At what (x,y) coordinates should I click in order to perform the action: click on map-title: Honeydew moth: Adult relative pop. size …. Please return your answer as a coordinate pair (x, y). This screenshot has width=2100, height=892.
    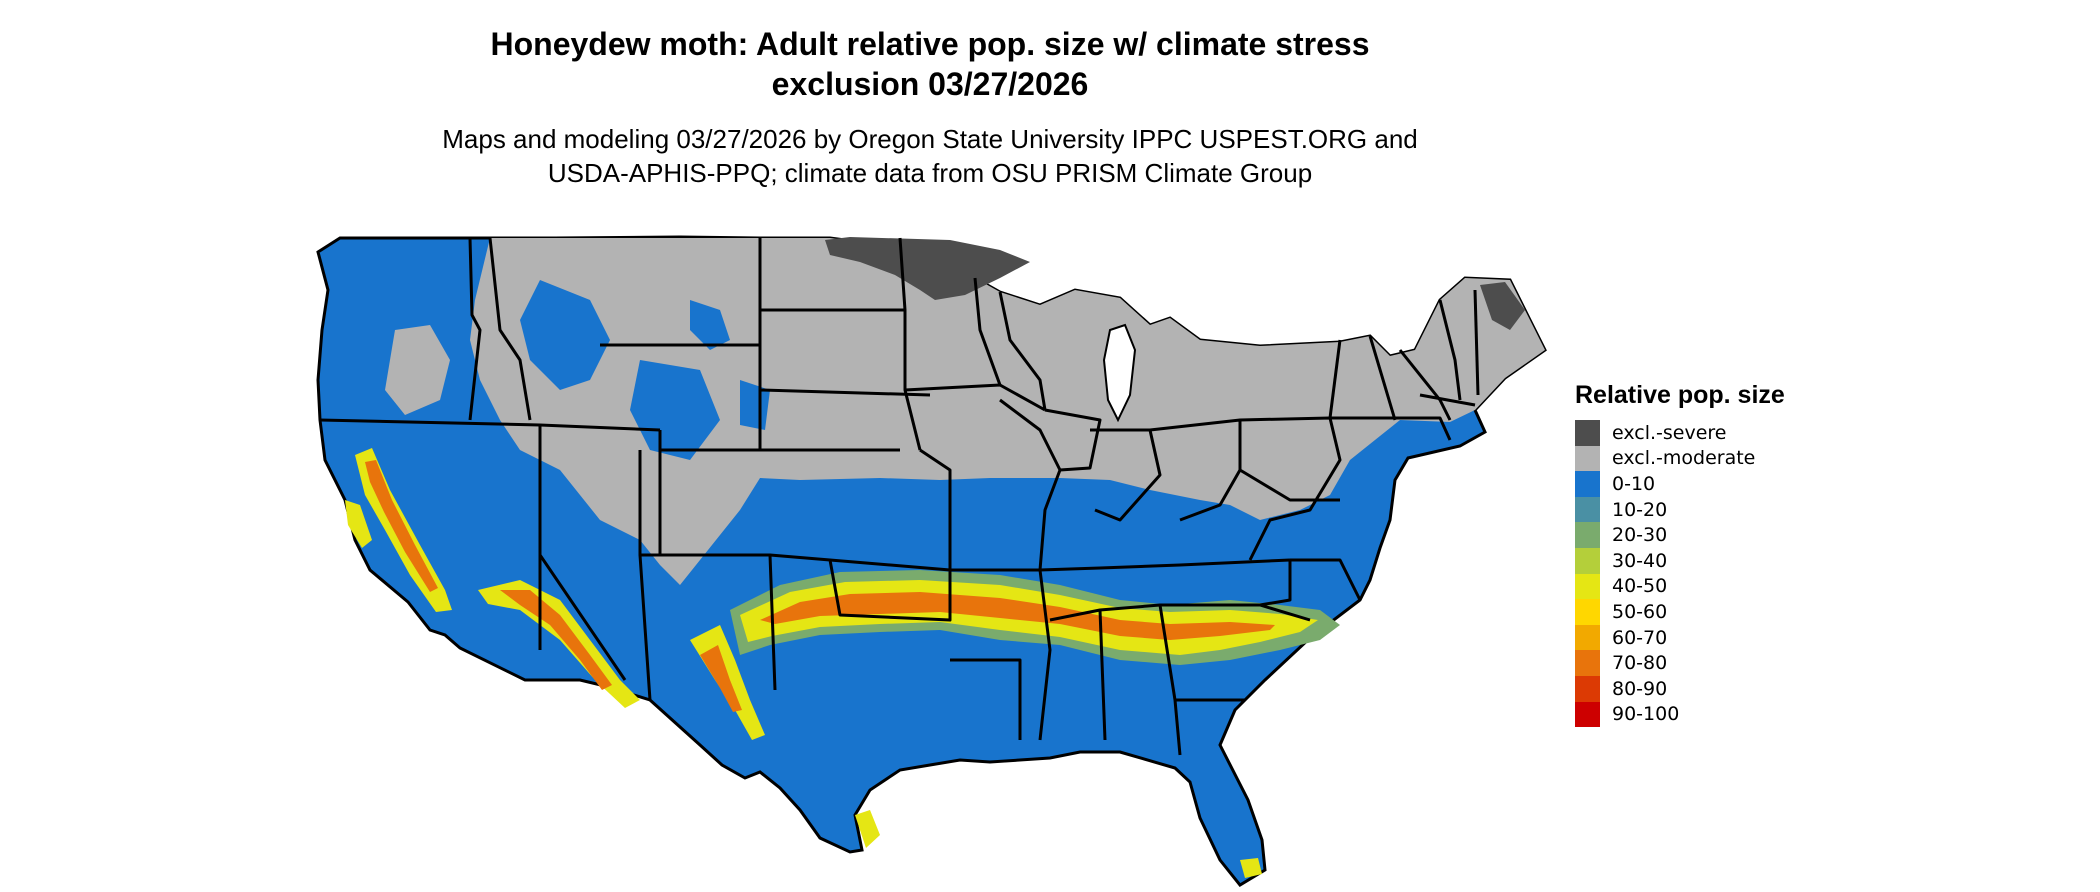
    Looking at the image, I should click on (930, 64).